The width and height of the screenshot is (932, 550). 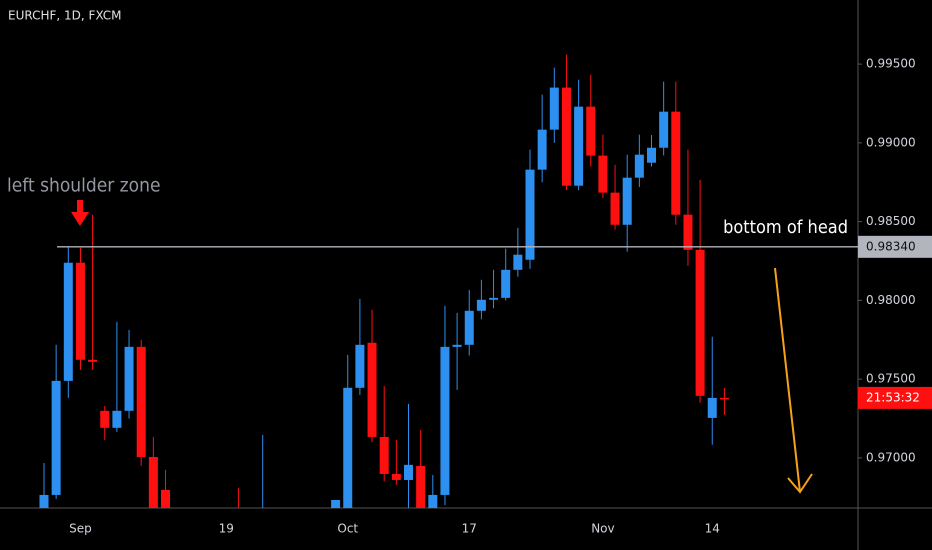 I want to click on red-arrow, so click(x=80, y=213).